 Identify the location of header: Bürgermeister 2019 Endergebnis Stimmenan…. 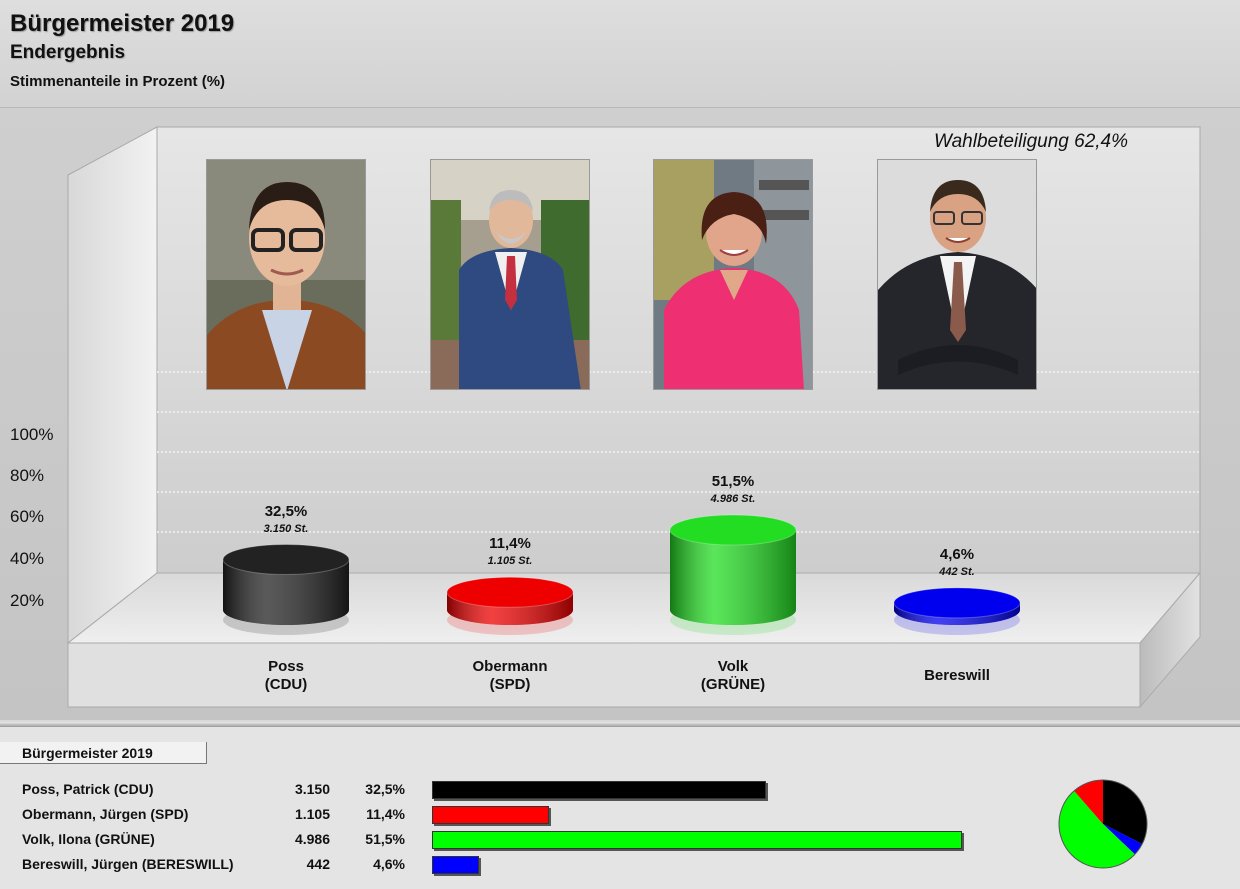
(620, 54).